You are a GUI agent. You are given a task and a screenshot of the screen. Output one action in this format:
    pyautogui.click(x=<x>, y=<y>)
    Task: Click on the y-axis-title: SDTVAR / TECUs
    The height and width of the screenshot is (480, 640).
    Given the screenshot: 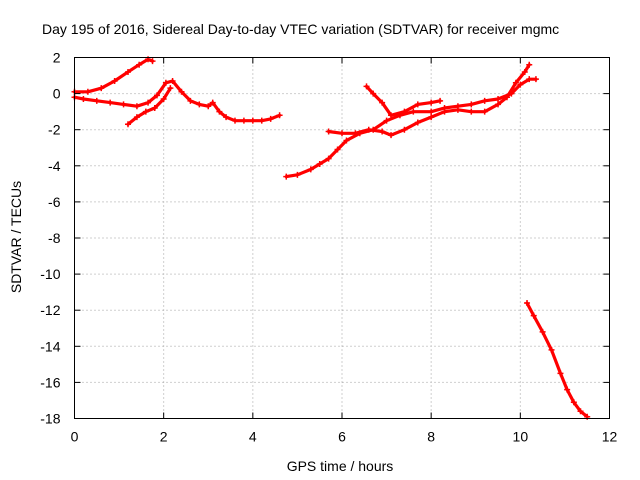 What is the action you would take?
    pyautogui.click(x=16, y=237)
    